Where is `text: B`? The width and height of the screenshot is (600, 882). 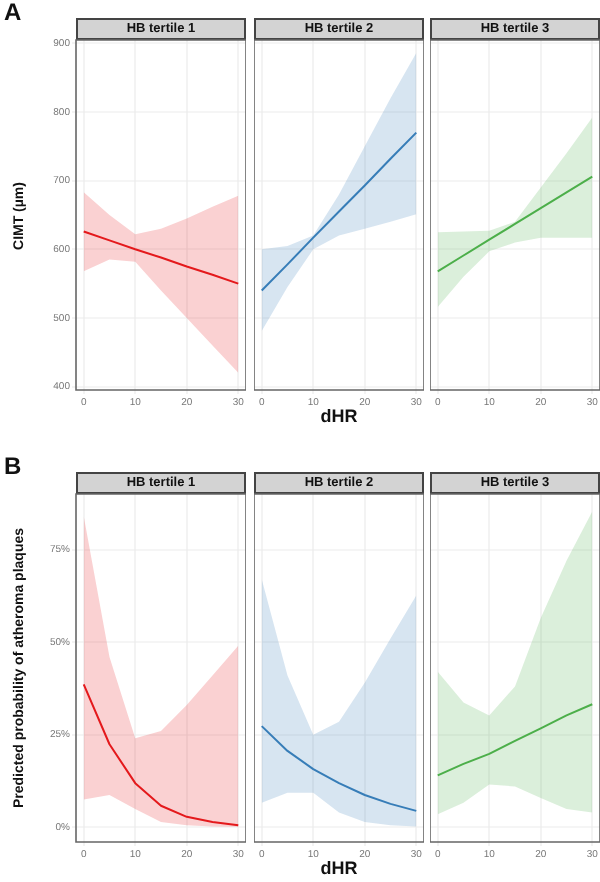
text: B is located at coordinates (13, 466).